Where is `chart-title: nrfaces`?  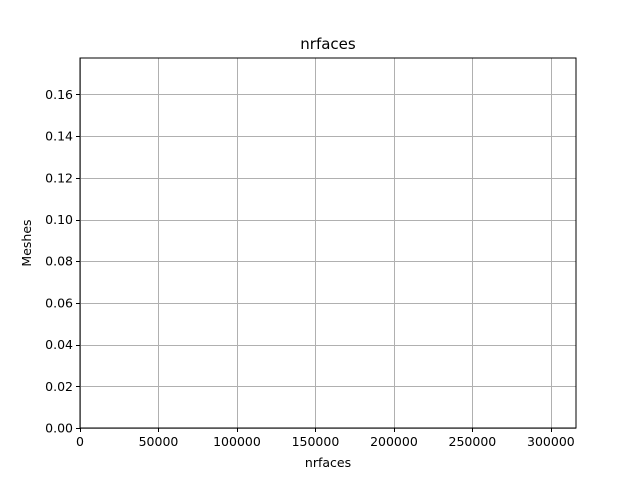
chart-title: nrfaces is located at coordinates (328, 44).